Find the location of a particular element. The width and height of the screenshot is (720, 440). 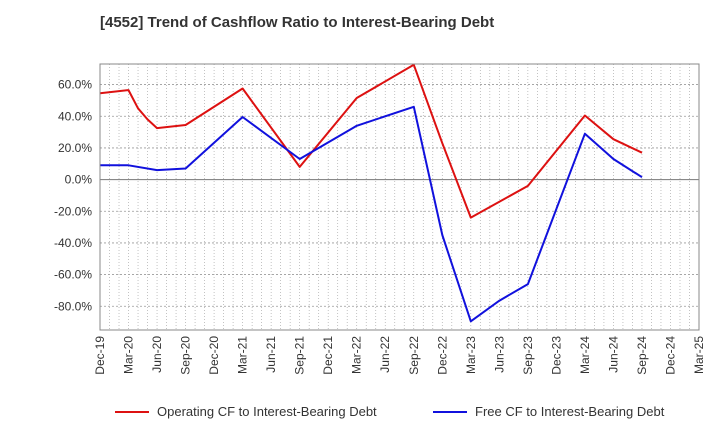

y-tick-label: -80.0% is located at coordinates (73, 306).